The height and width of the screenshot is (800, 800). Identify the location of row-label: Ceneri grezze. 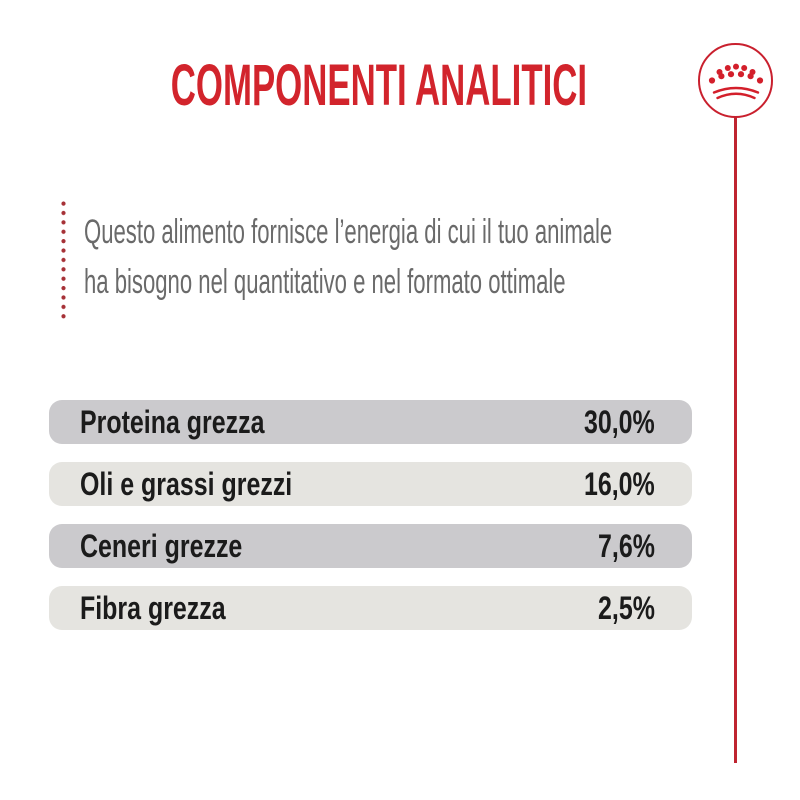
(161, 545).